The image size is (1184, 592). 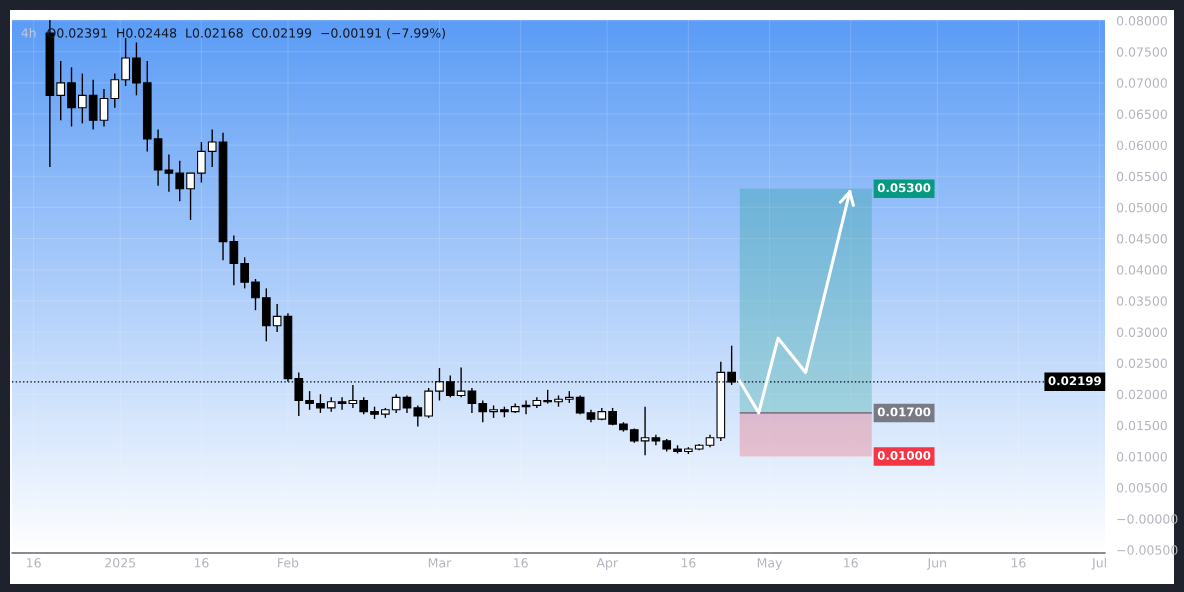 What do you see at coordinates (1141, 207) in the screenshot?
I see `y-tick-label: 0.05000` at bounding box center [1141, 207].